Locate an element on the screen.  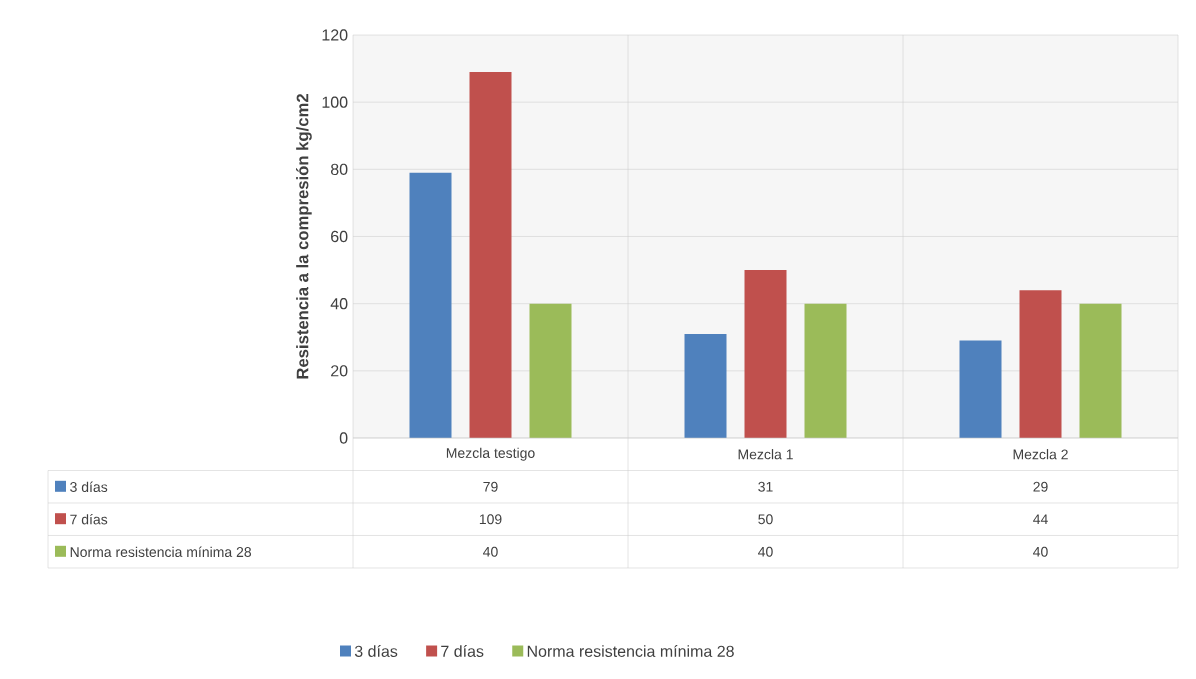
text: 7 días is located at coordinates (89, 519).